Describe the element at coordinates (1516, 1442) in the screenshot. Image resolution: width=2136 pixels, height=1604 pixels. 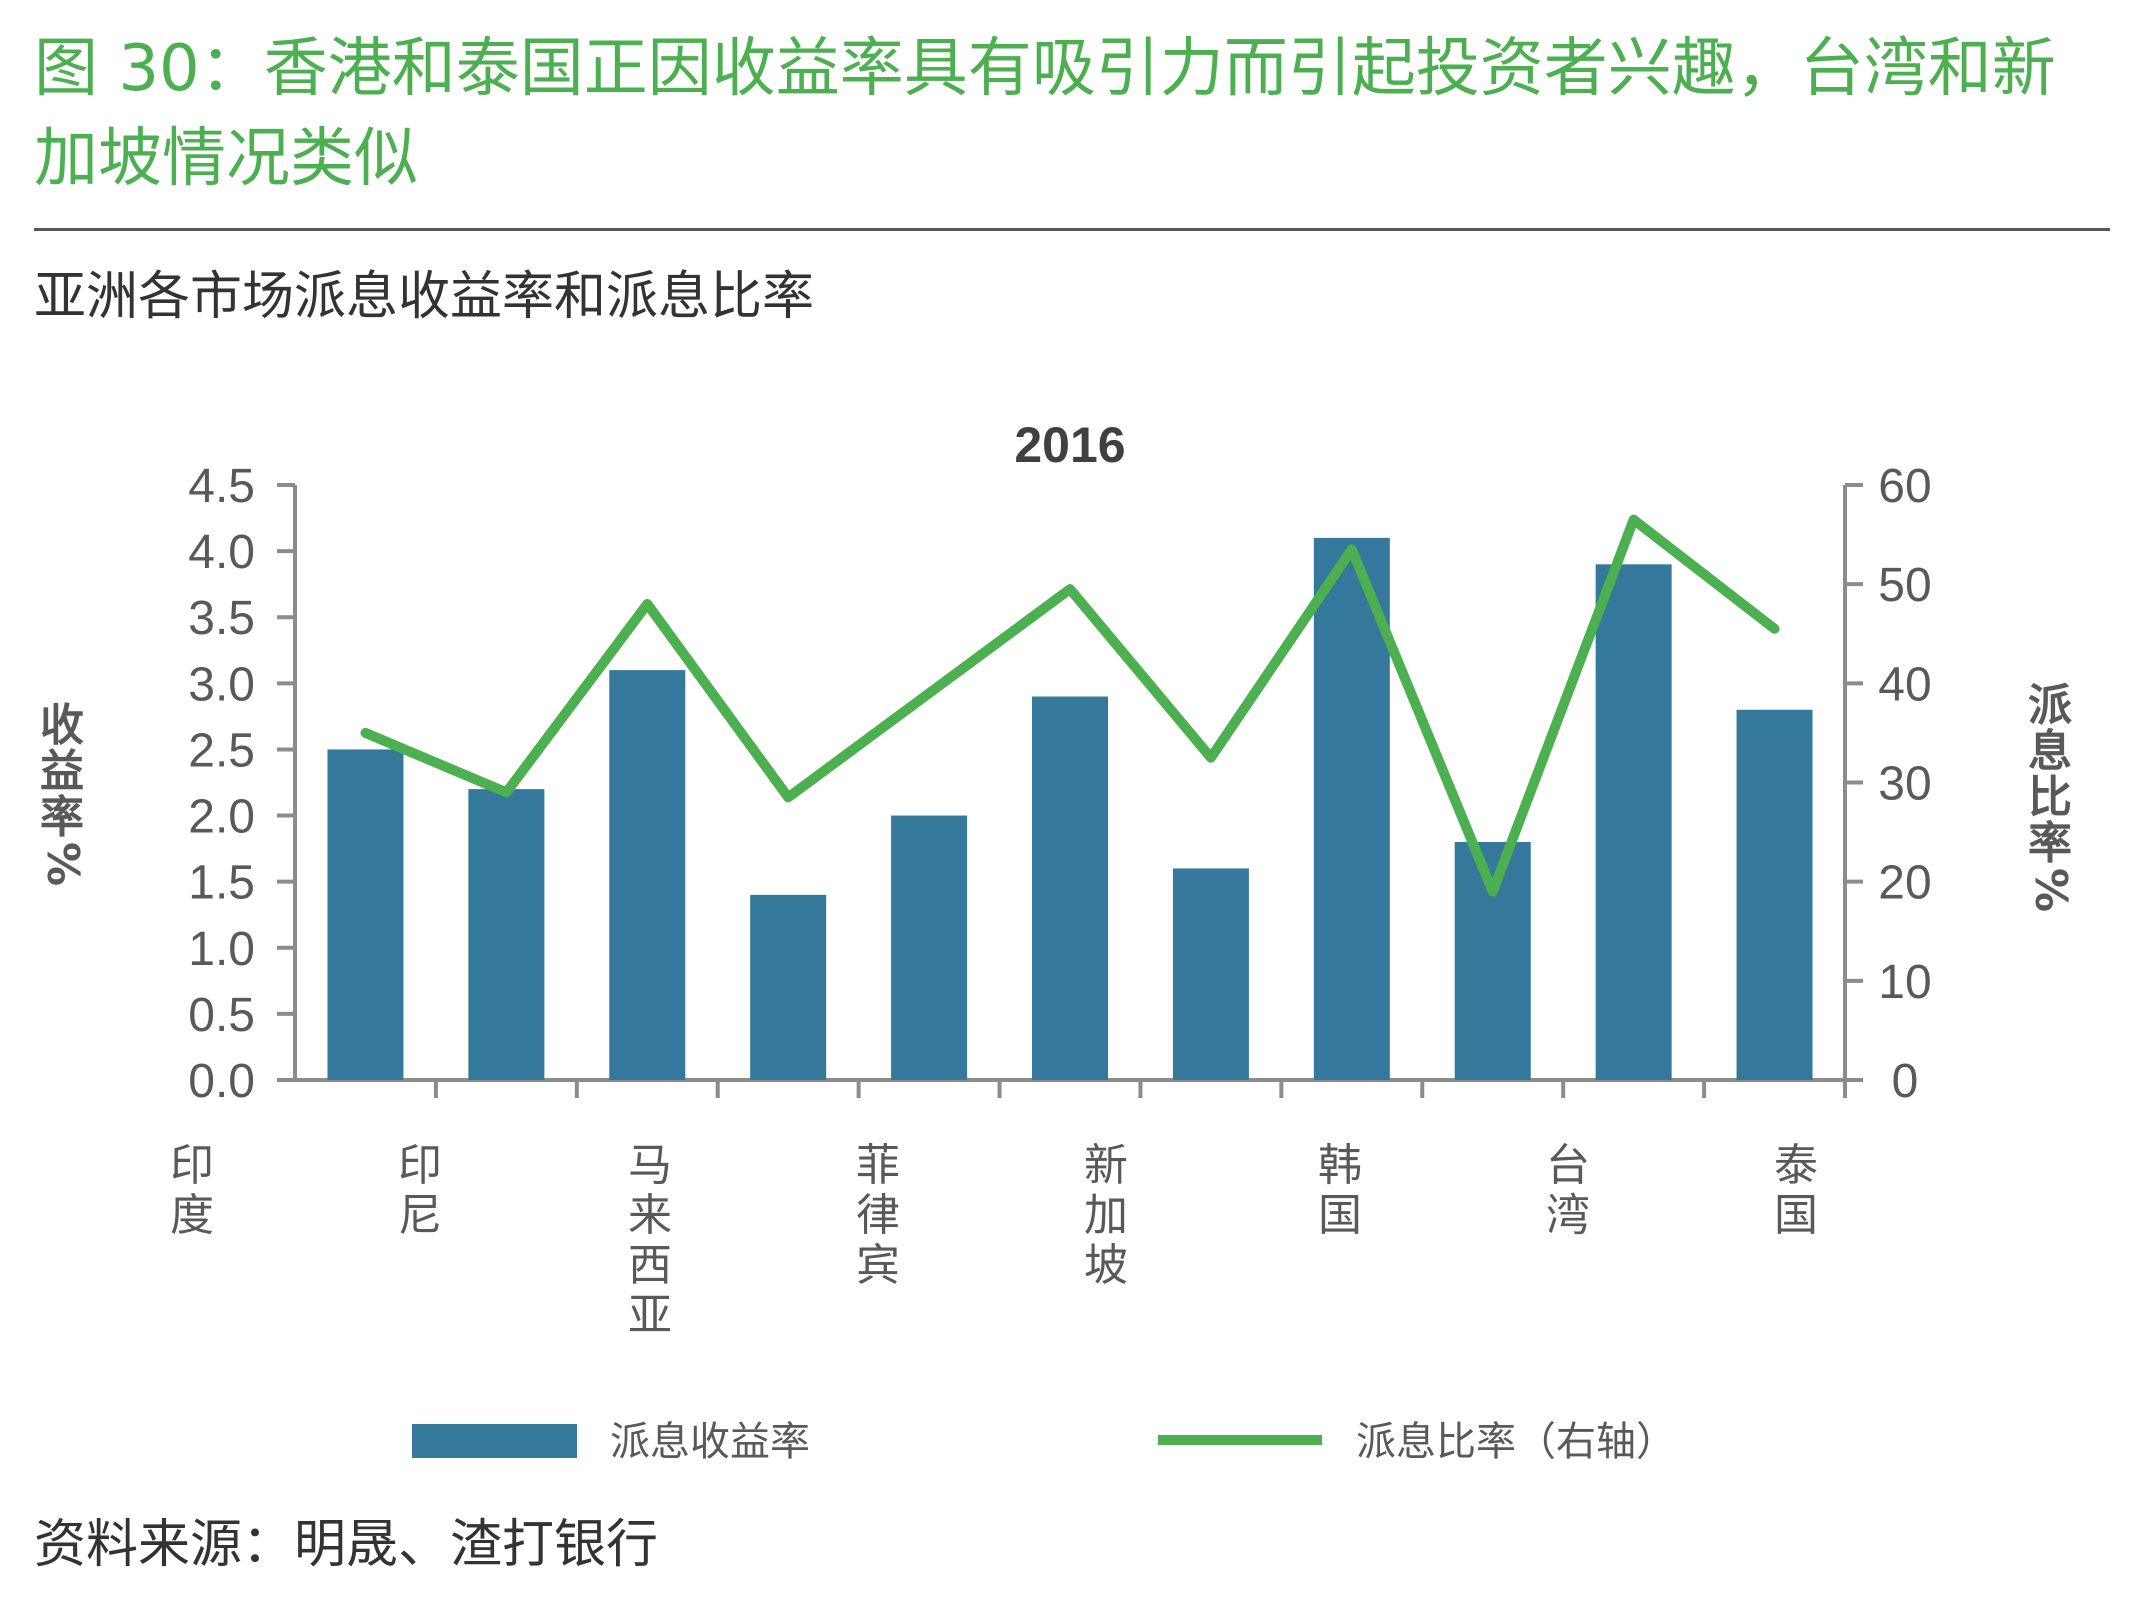
I see `legend-line-label: 派息比率（右轴）` at that location.